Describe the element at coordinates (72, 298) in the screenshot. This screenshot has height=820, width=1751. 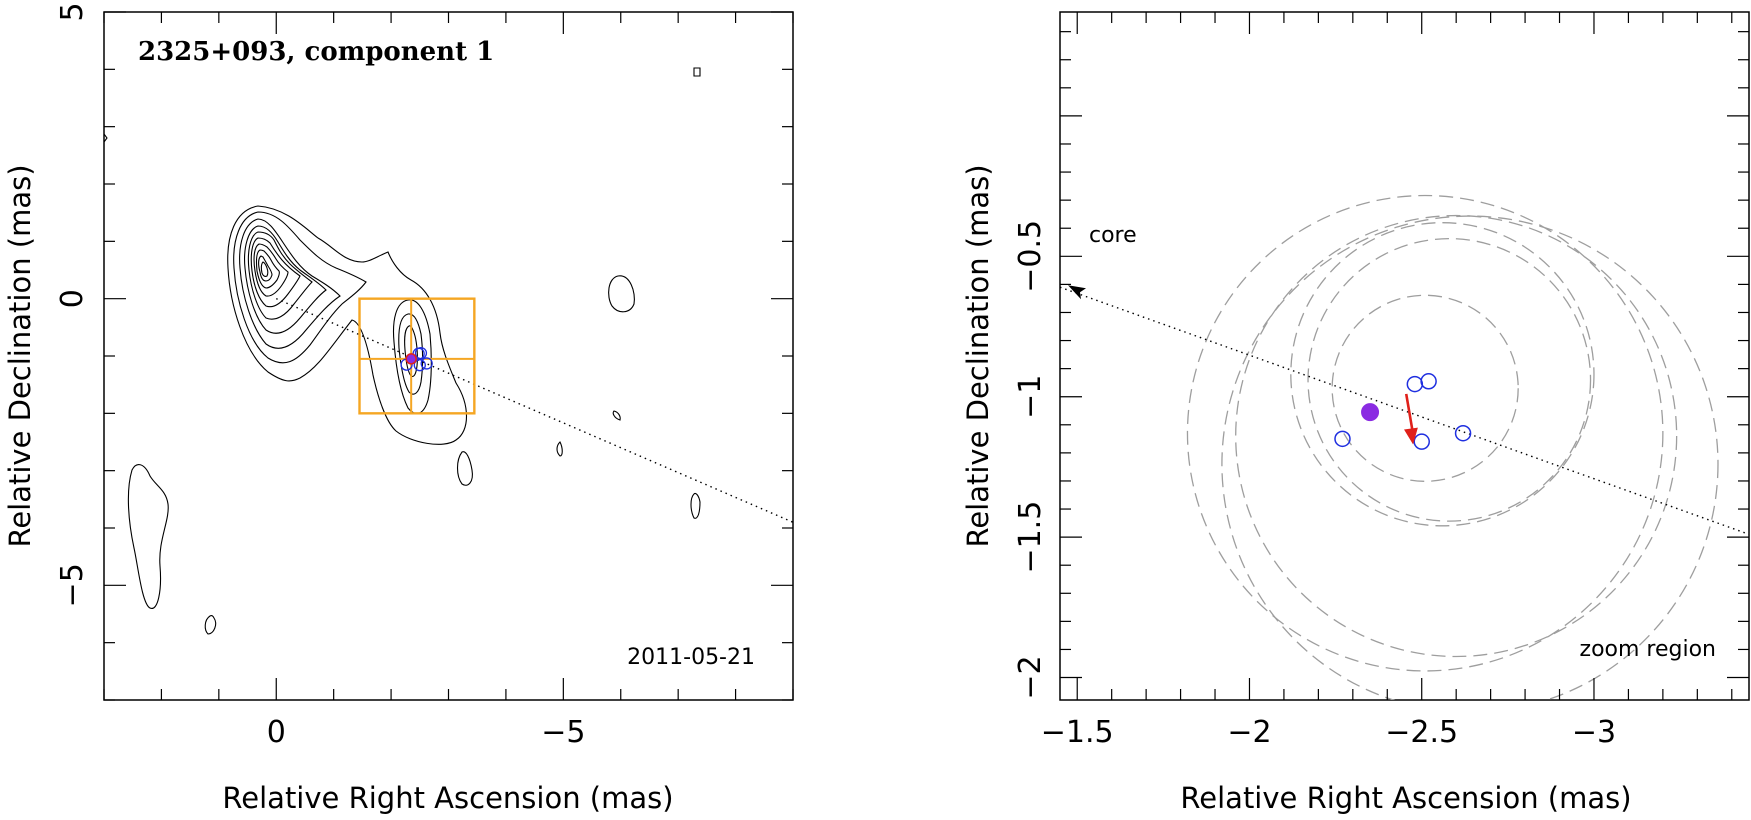
I see `left-y-tick-label: 0` at that location.